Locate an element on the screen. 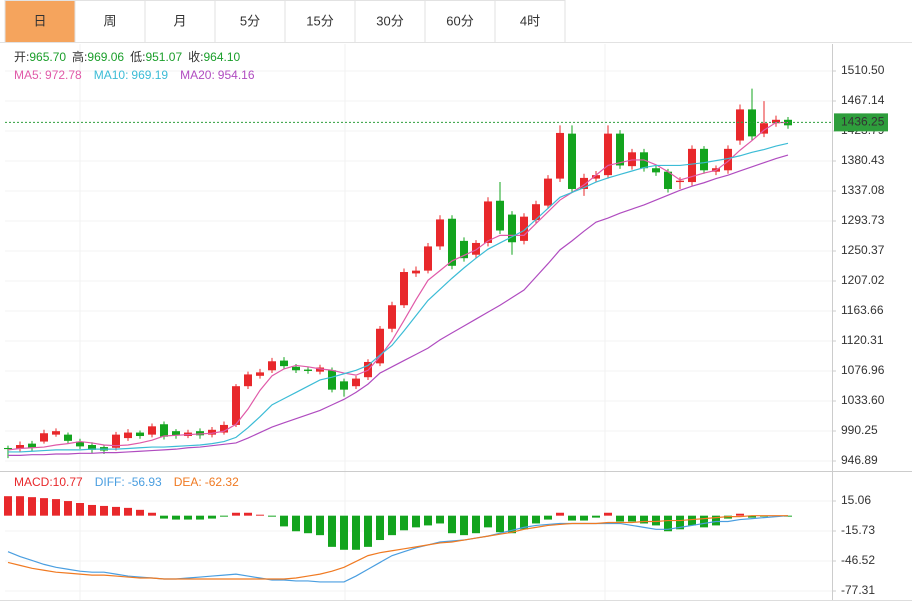 The image size is (912, 604). legend-name: DEA: is located at coordinates (188, 482).